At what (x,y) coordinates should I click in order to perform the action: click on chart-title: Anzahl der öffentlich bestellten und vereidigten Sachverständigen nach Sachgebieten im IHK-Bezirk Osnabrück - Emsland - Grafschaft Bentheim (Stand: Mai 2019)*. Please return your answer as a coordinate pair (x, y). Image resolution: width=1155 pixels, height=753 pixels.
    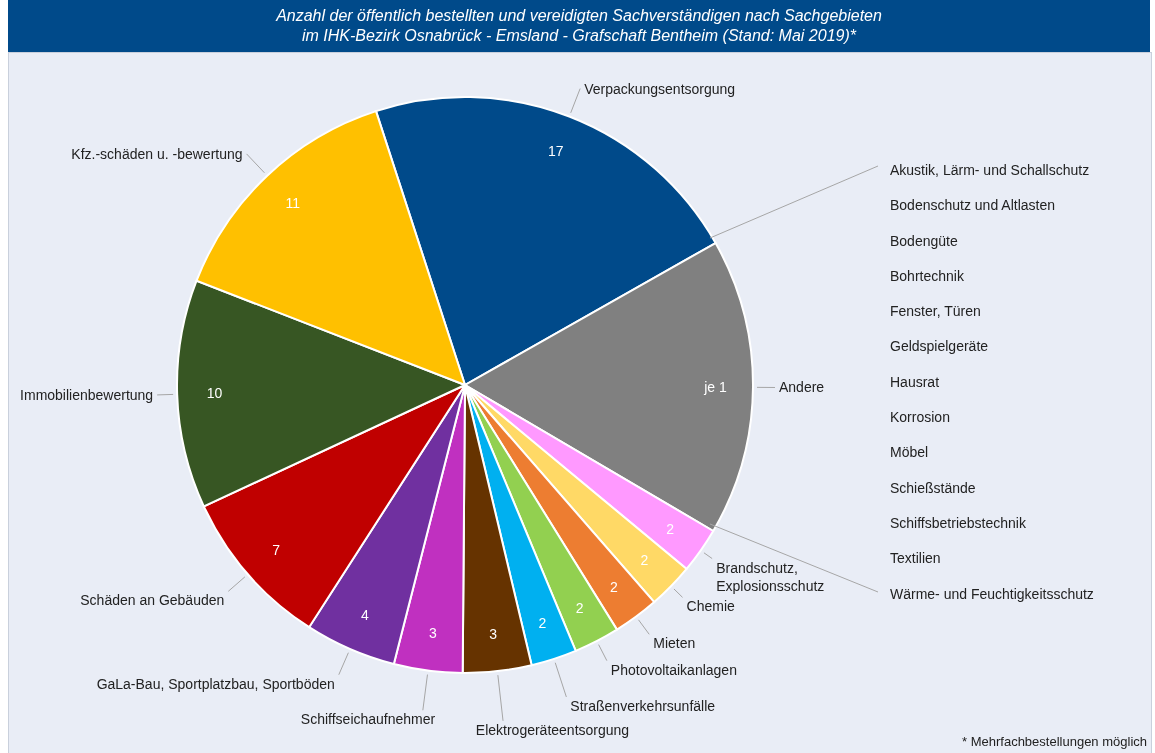
    Looking at the image, I should click on (578, 26).